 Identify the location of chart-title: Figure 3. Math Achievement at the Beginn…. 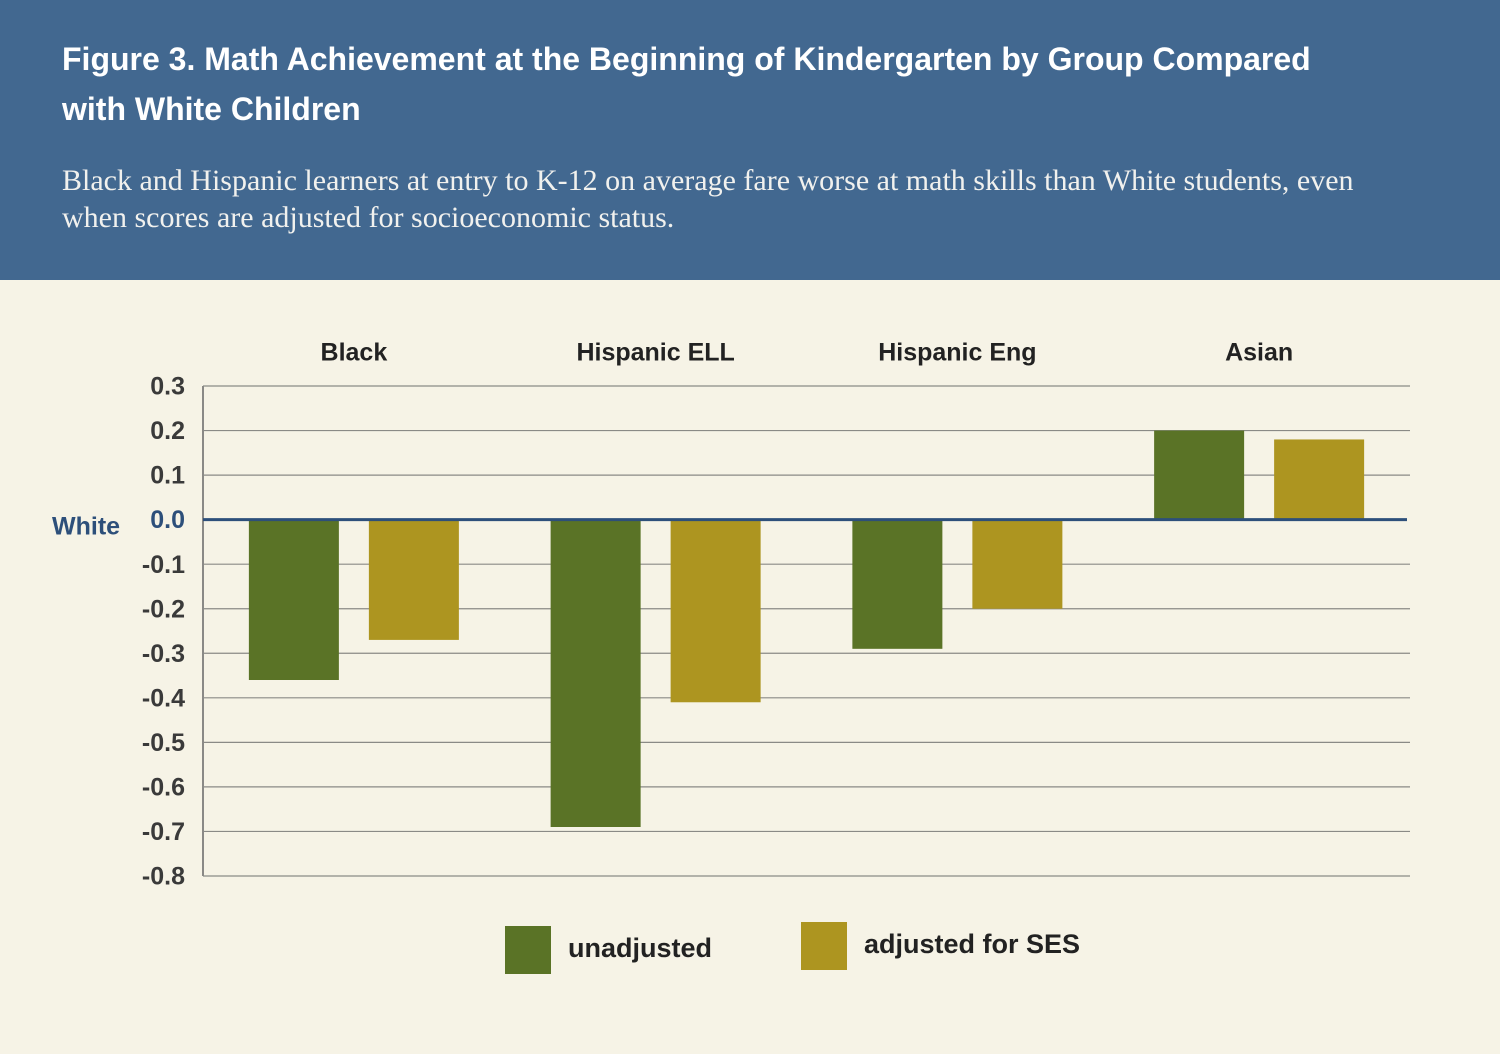
(686, 84).